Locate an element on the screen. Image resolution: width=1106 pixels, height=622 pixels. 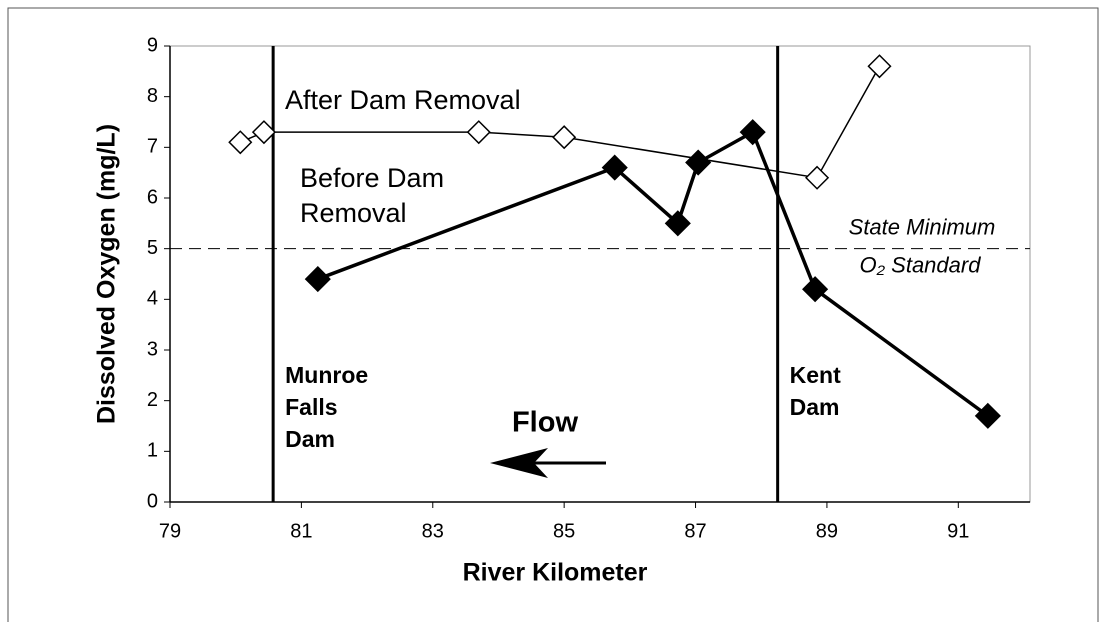
x-tick-label: 81 is located at coordinates (301, 531).